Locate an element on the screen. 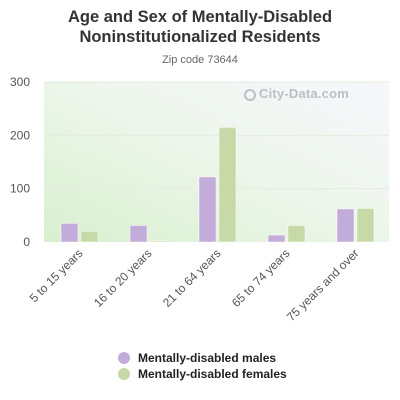  x-tick-label: 5 to 15 years is located at coordinates (56, 275).